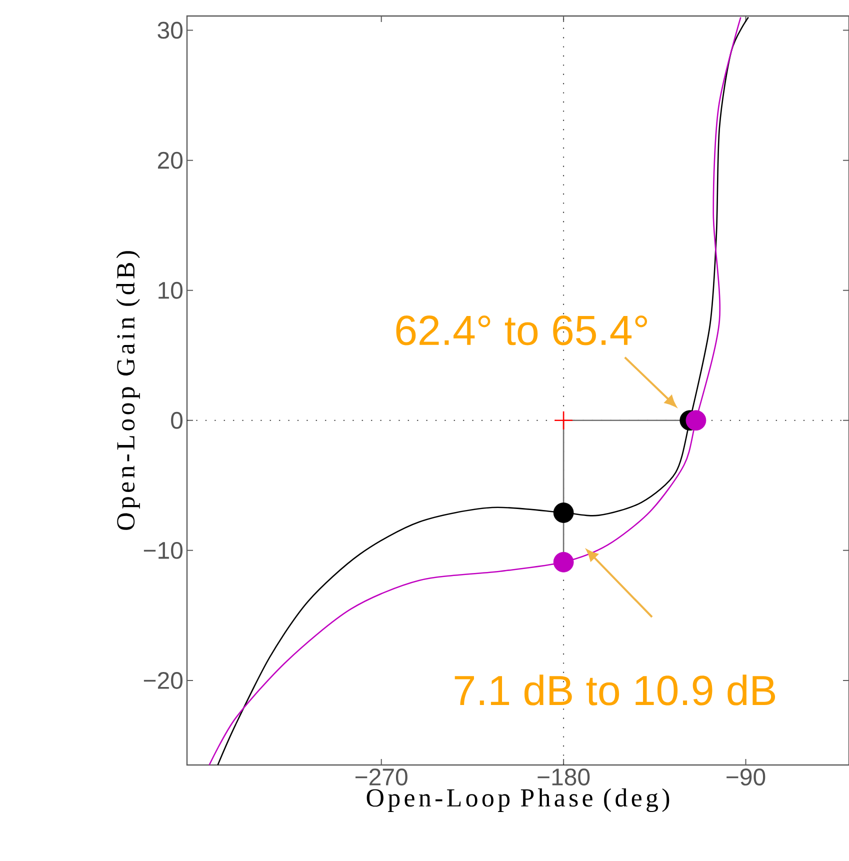  Describe the element at coordinates (746, 777) in the screenshot. I see `x-tick-label: −90` at that location.